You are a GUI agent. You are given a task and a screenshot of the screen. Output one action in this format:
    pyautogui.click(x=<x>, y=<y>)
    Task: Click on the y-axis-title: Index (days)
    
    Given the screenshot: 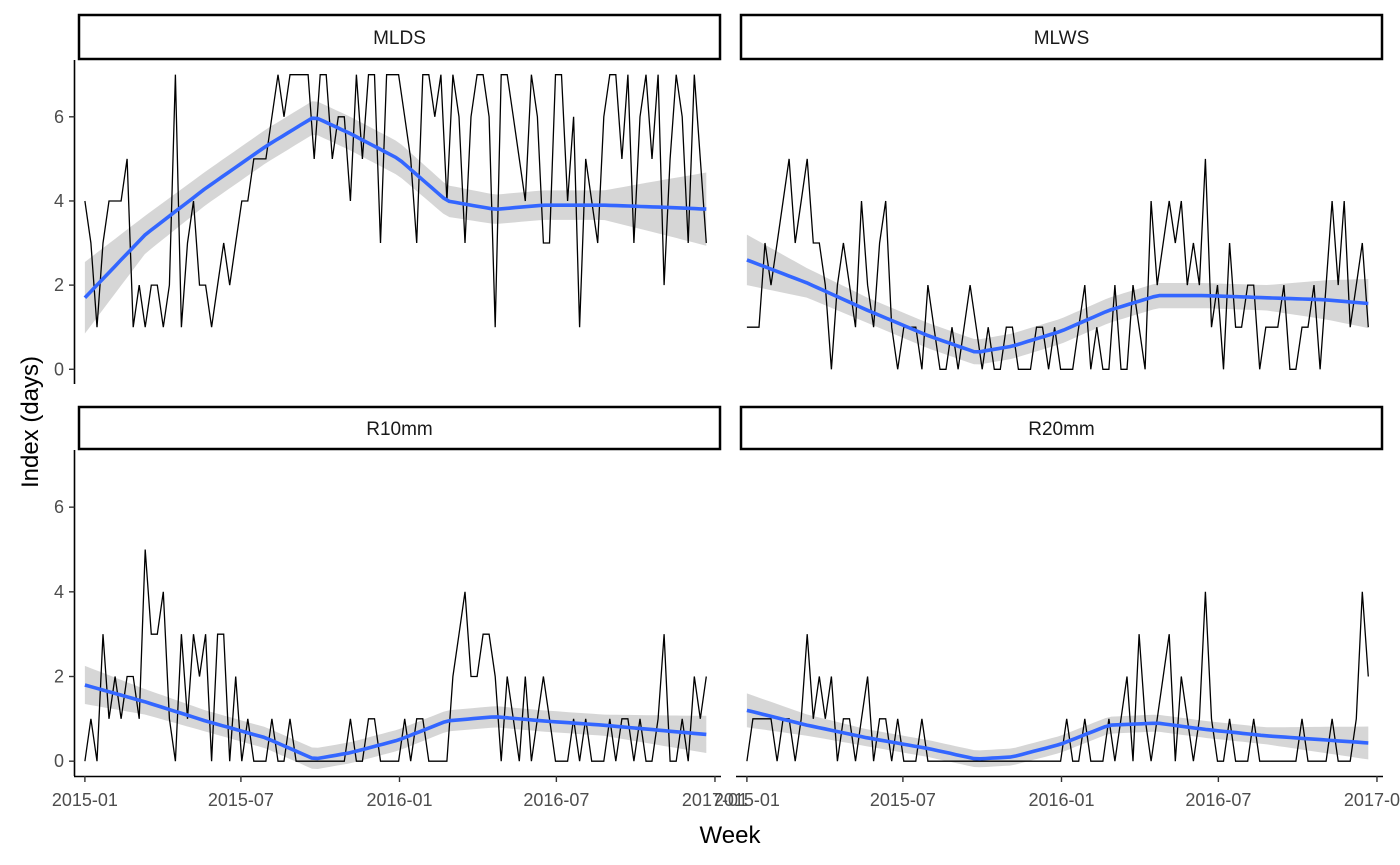 What is the action you would take?
    pyautogui.click(x=30, y=422)
    